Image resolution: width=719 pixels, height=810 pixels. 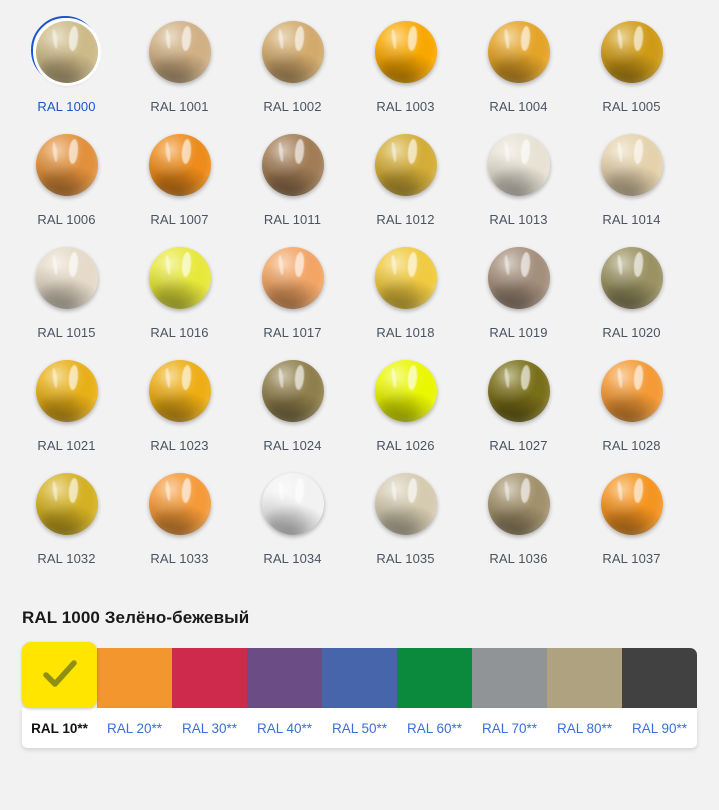 What do you see at coordinates (134, 728) in the screenshot?
I see `tab-label-ral-20: RAL 20**` at bounding box center [134, 728].